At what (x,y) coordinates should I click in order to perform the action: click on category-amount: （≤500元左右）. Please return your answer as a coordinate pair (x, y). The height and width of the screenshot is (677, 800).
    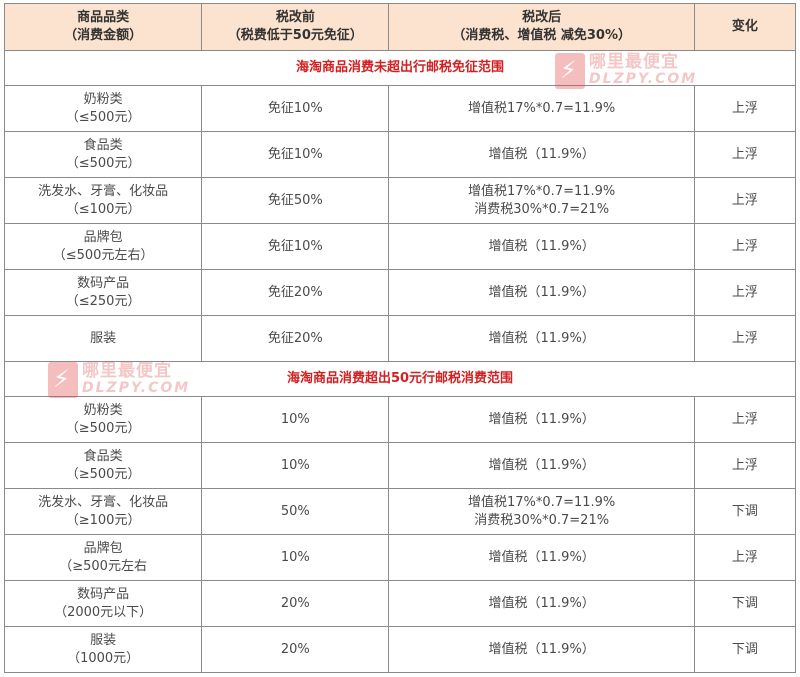
    Looking at the image, I should click on (103, 255).